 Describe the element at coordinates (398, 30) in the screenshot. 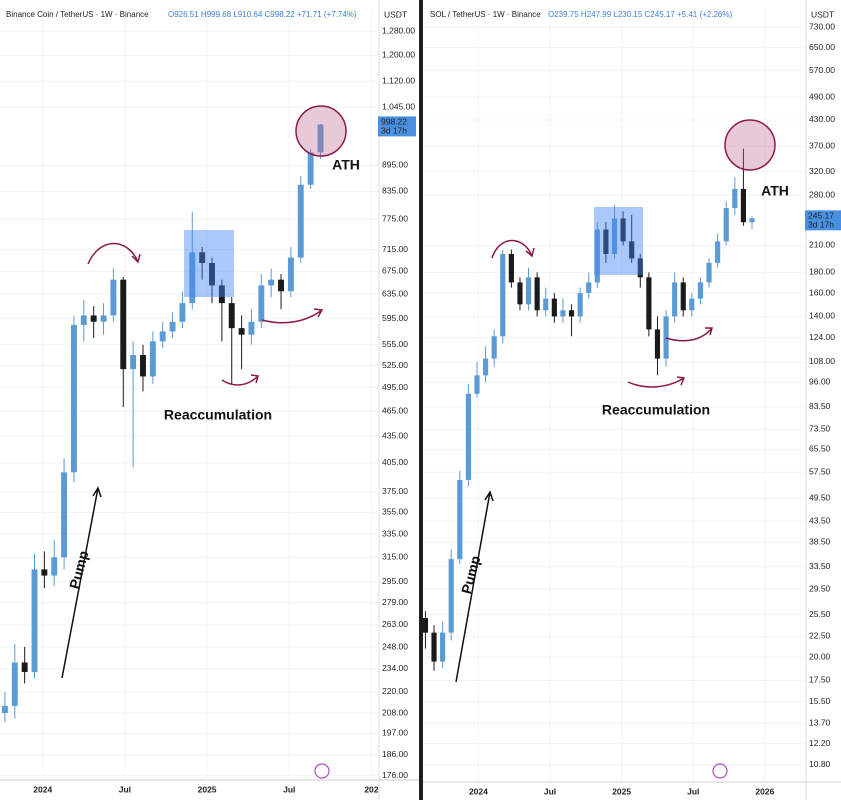

I see `y-tick-label: 1,280.00` at that location.